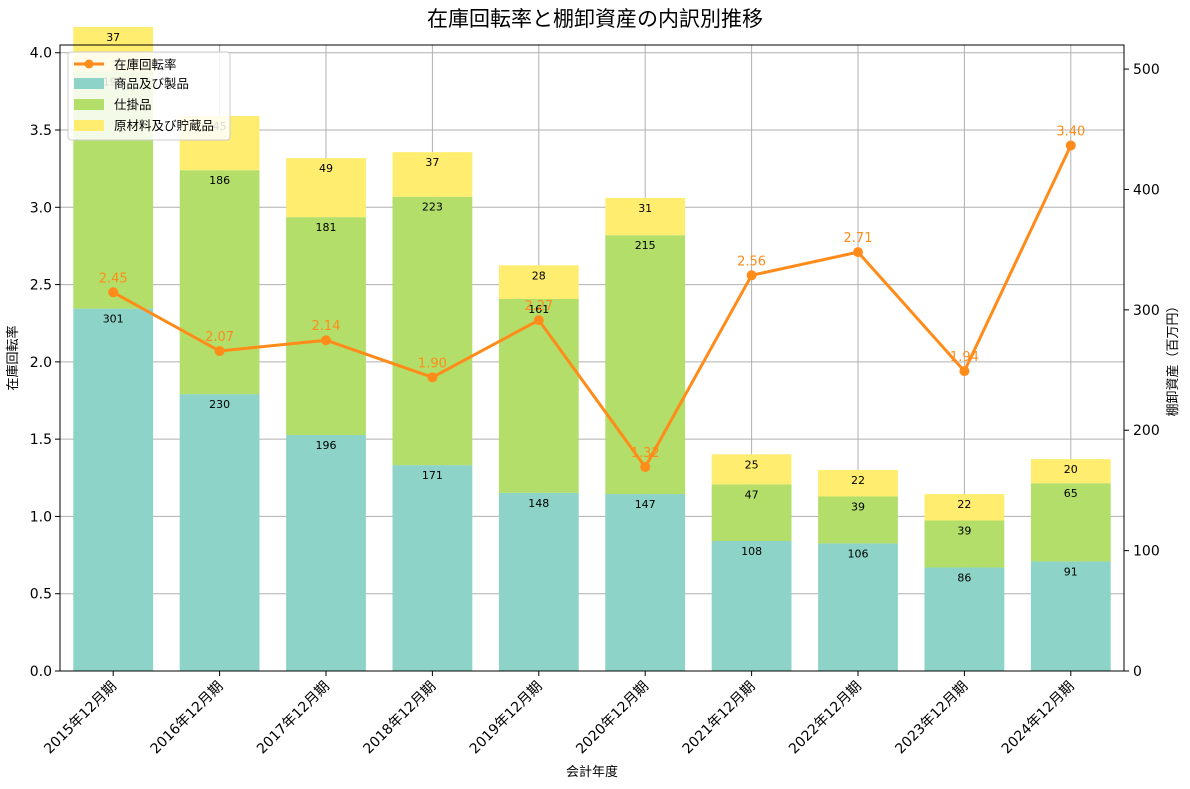  I want to click on legend-products: 商品及び製品, so click(151, 83).